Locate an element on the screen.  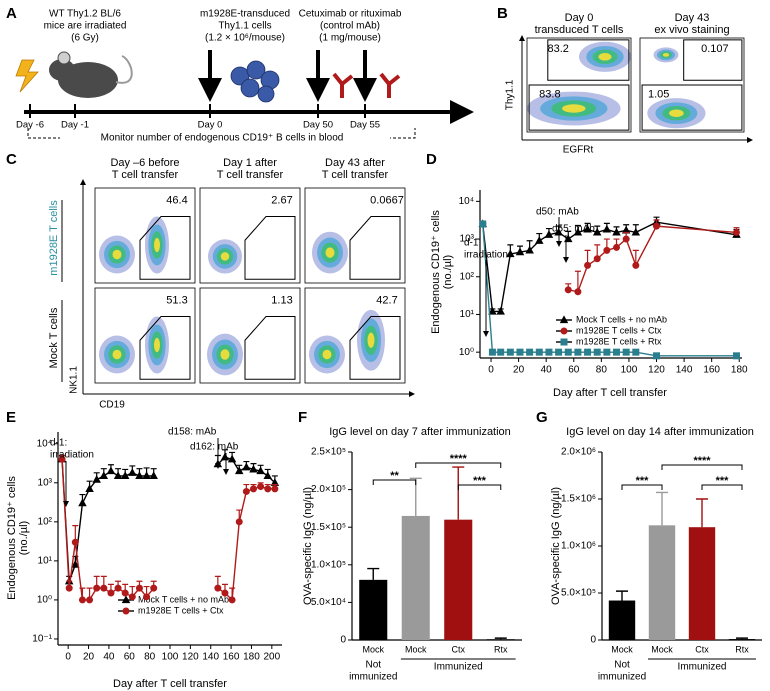
annotation: d50: mAb is located at coordinates (557, 212).